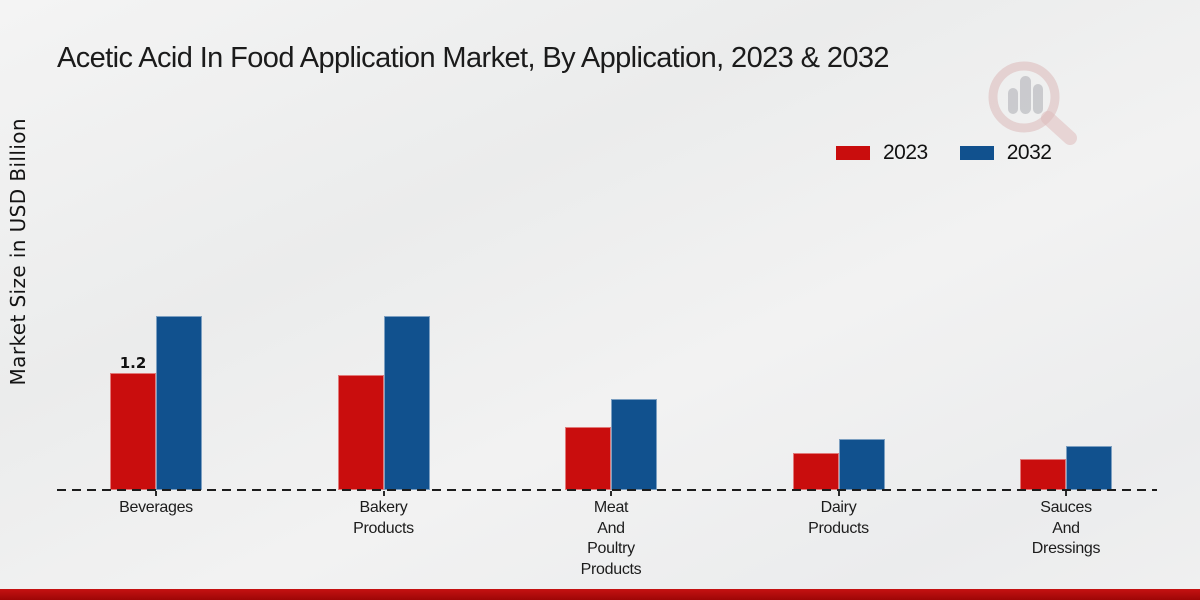  Describe the element at coordinates (1043, 474) in the screenshot. I see `bar-2023-sauces` at that location.